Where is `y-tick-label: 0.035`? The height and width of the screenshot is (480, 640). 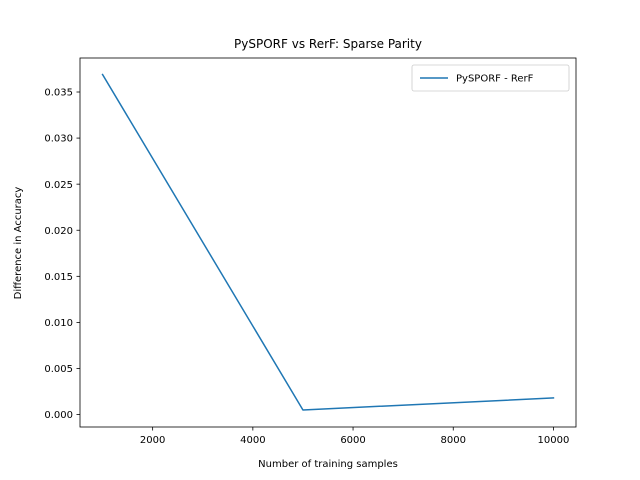 y-tick-label: 0.035 is located at coordinates (58, 93).